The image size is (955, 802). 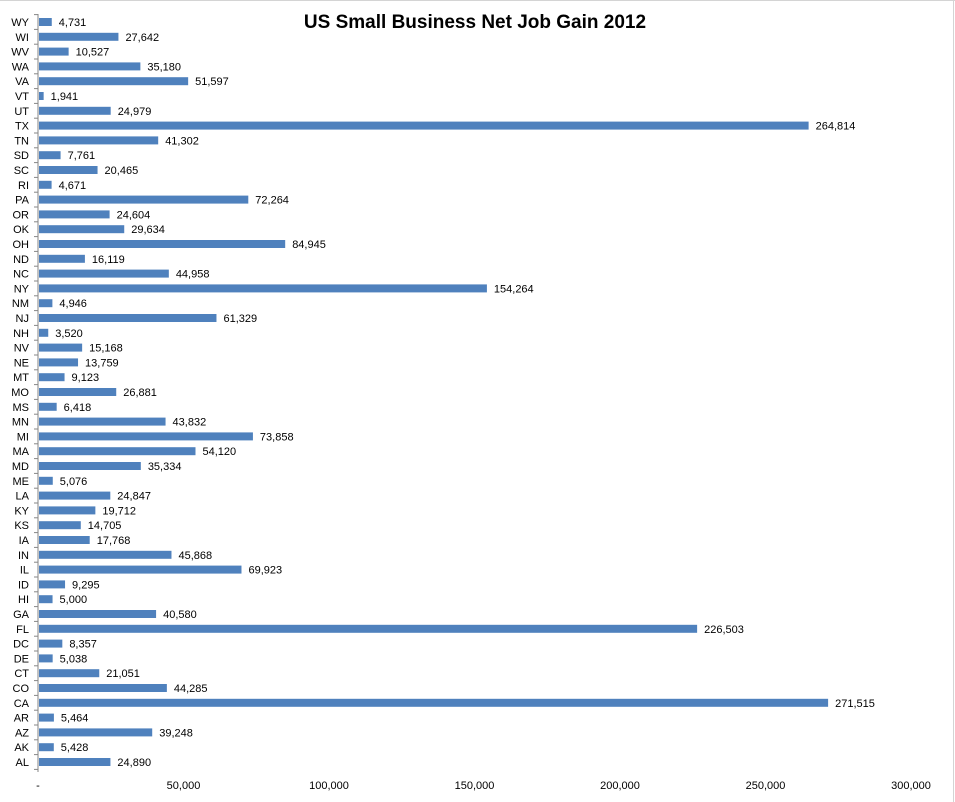 What do you see at coordinates (98, 614) in the screenshot?
I see `bar-ga` at bounding box center [98, 614].